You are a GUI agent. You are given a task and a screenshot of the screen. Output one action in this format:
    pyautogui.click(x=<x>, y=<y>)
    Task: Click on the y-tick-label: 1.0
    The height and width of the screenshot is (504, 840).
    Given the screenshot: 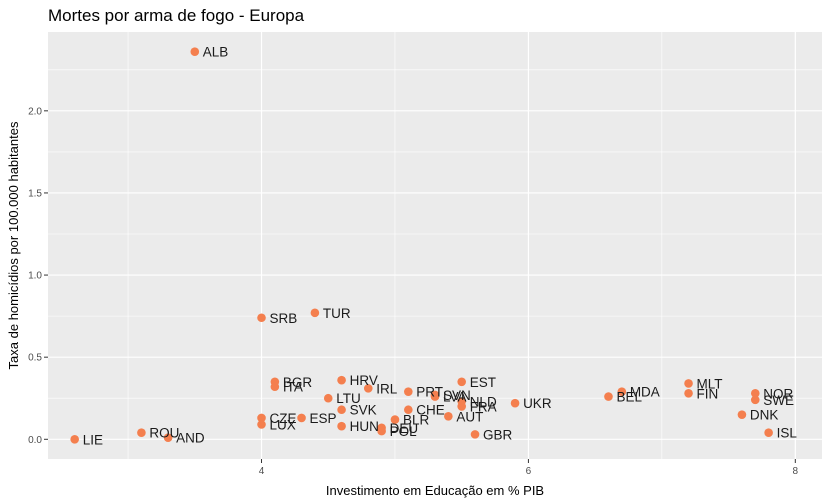 What is the action you would take?
    pyautogui.click(x=35, y=276)
    